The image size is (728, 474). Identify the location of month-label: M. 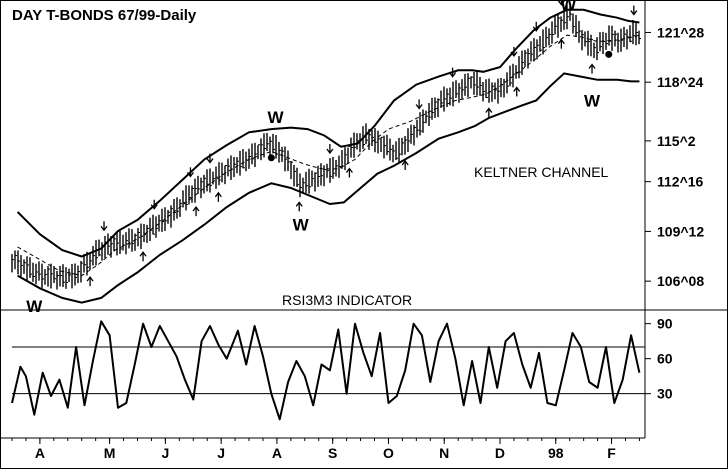
(110, 453).